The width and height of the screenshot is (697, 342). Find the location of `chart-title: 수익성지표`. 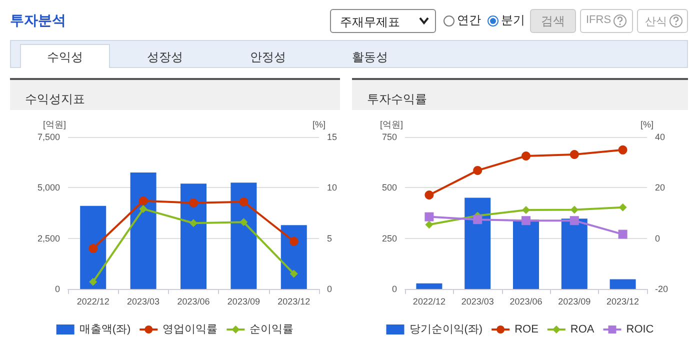

chart-title: 수익성지표 is located at coordinates (55, 99).